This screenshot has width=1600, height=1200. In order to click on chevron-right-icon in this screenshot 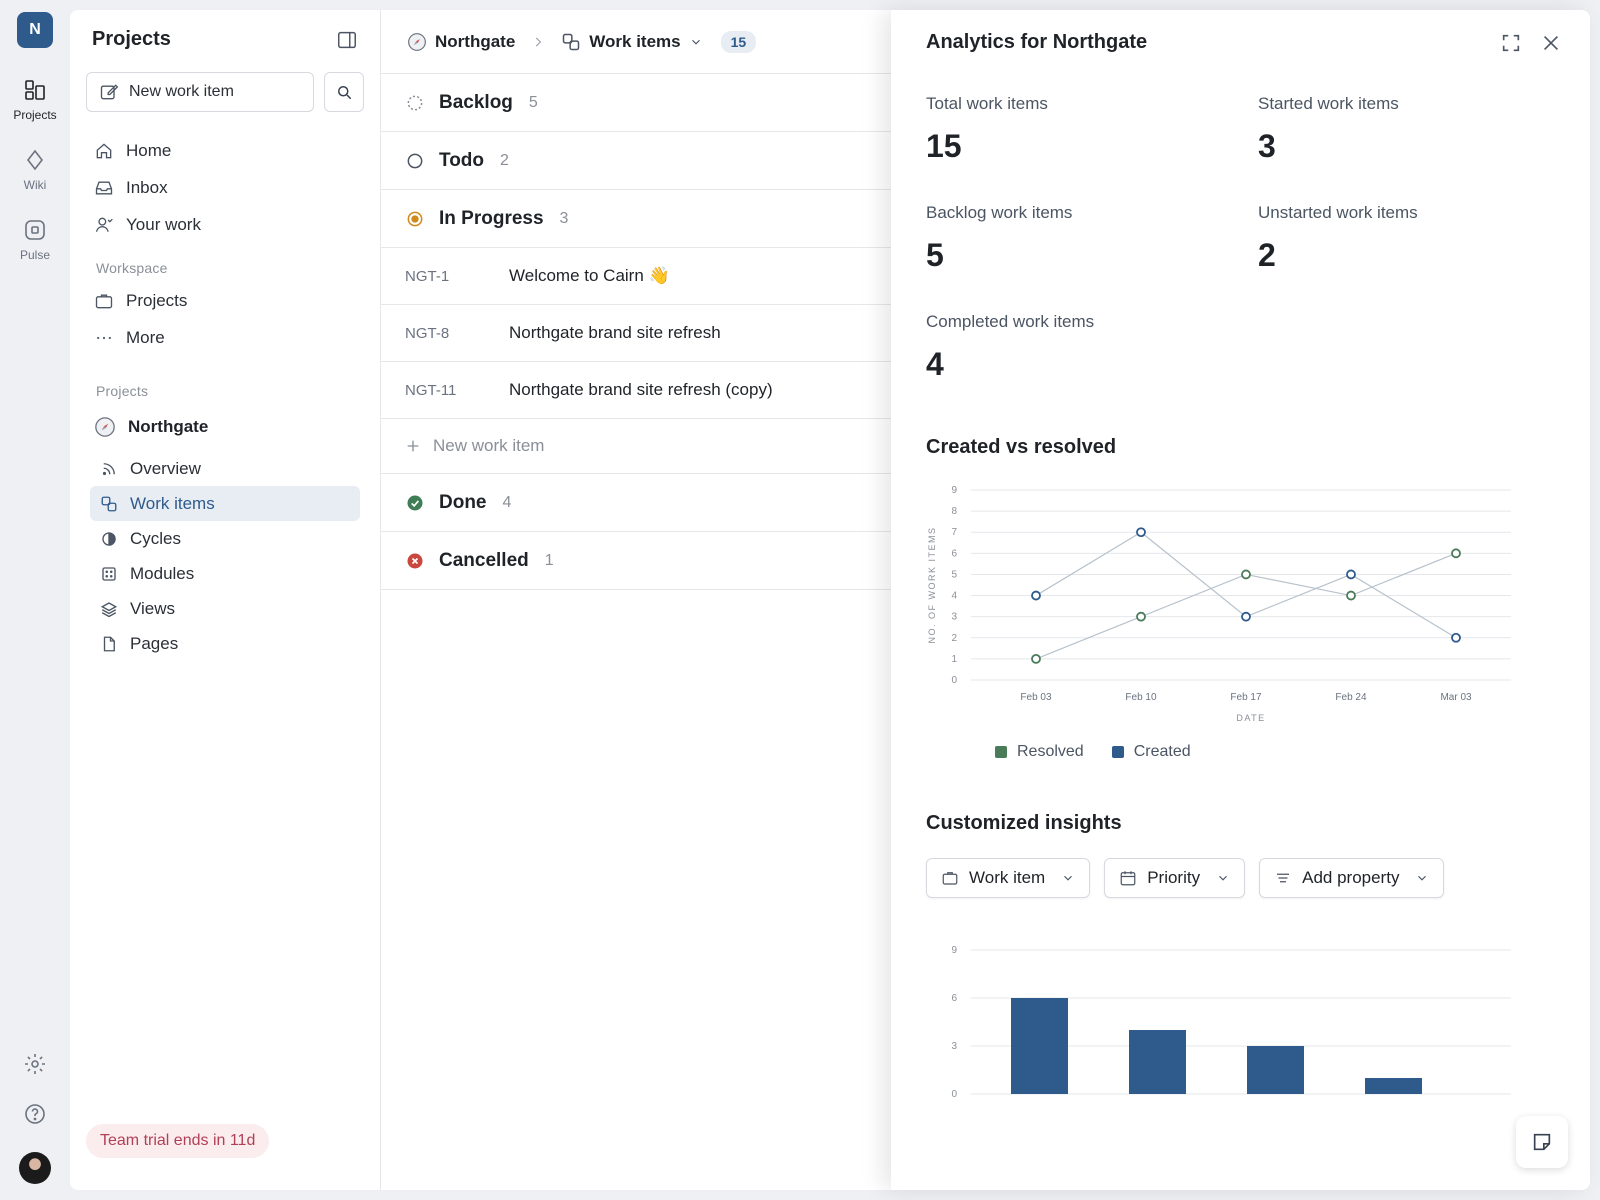, I will do `click(539, 41)`.